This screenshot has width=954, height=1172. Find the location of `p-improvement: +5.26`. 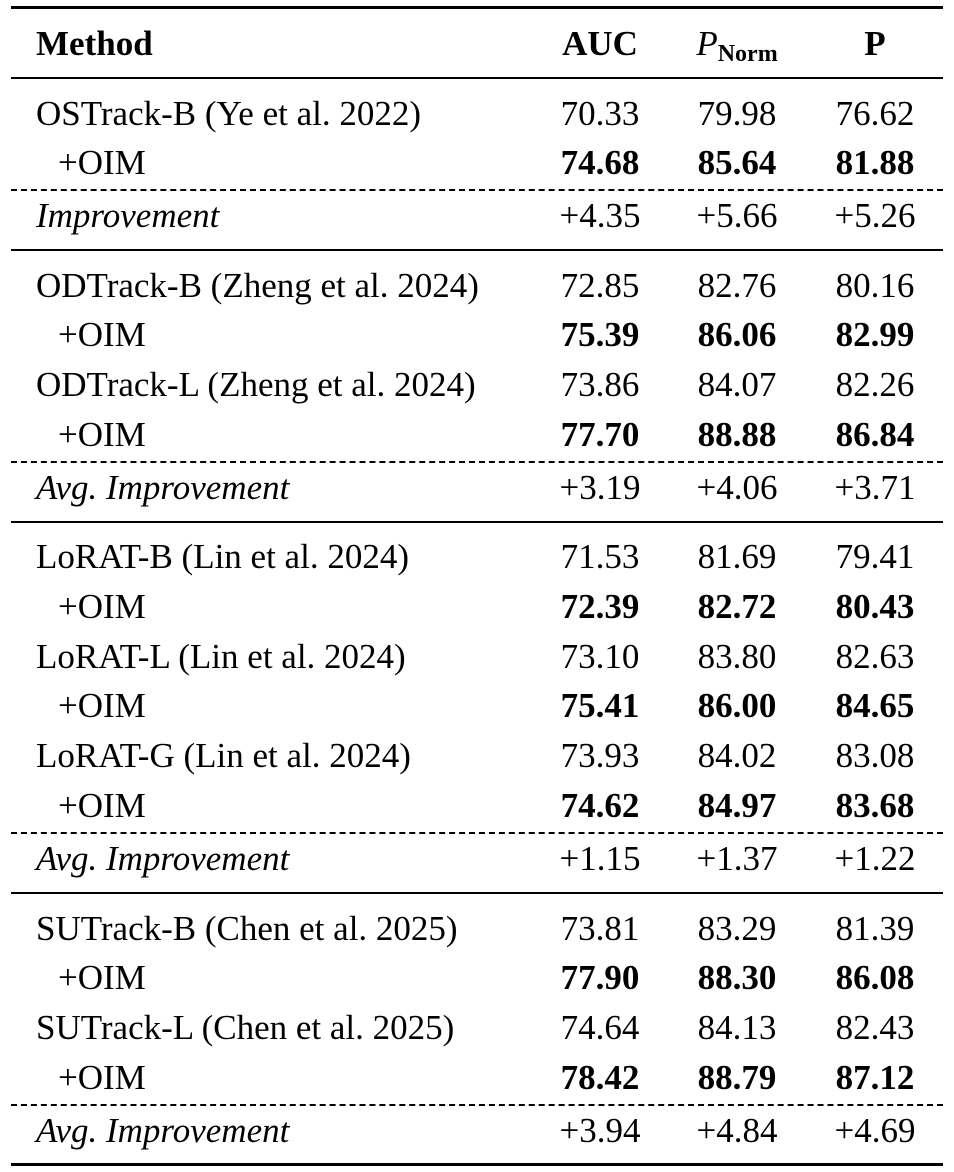

p-improvement: +5.26 is located at coordinates (875, 215).